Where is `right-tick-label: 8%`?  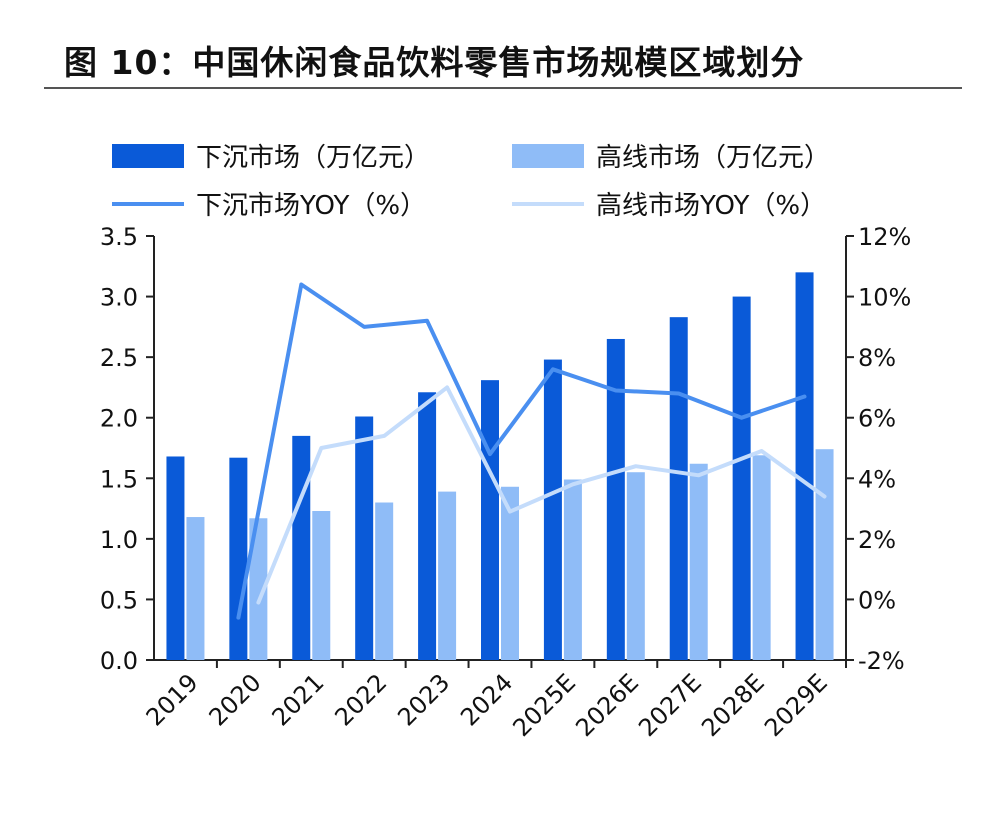 right-tick-label: 8% is located at coordinates (877, 358).